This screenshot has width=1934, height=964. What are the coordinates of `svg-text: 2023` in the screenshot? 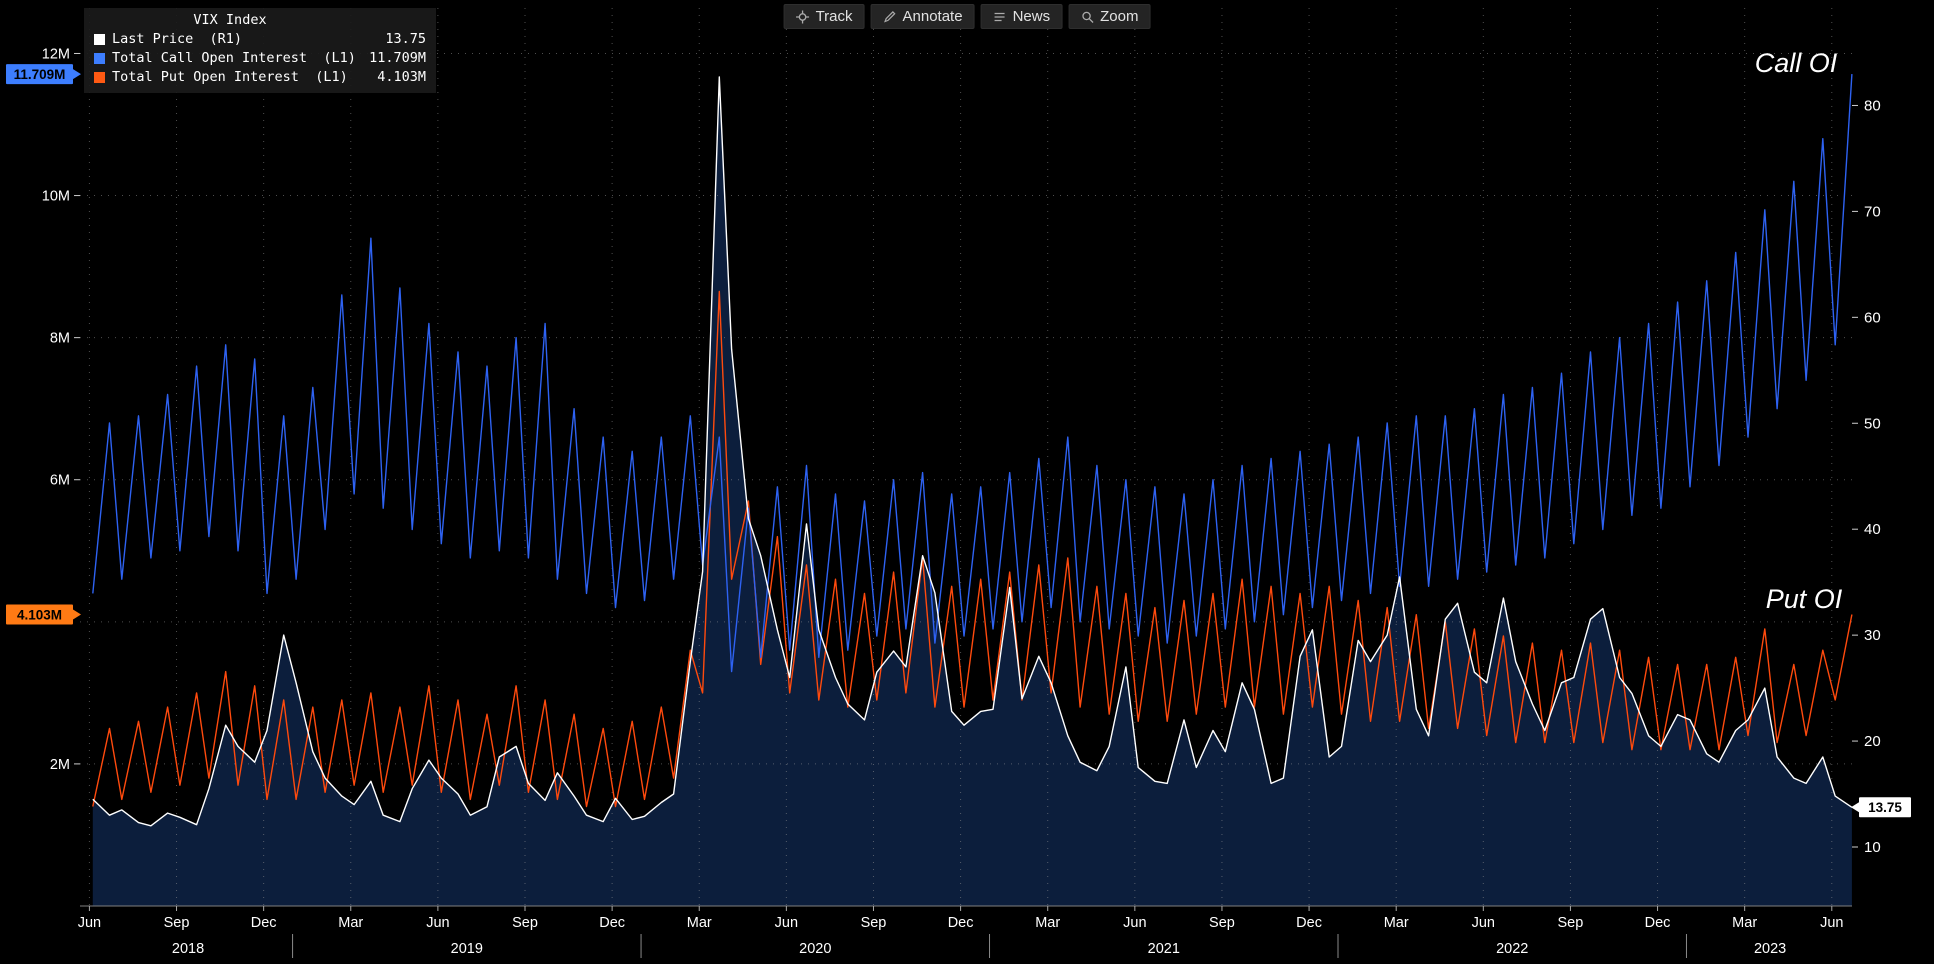 It's located at (1770, 949).